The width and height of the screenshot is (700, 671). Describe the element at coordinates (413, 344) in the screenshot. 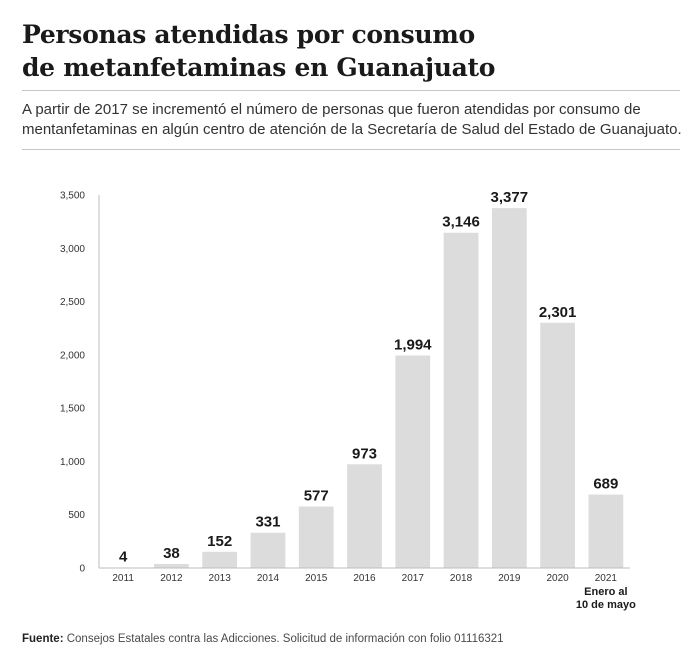

I see `data-label-2017: 1,994` at that location.